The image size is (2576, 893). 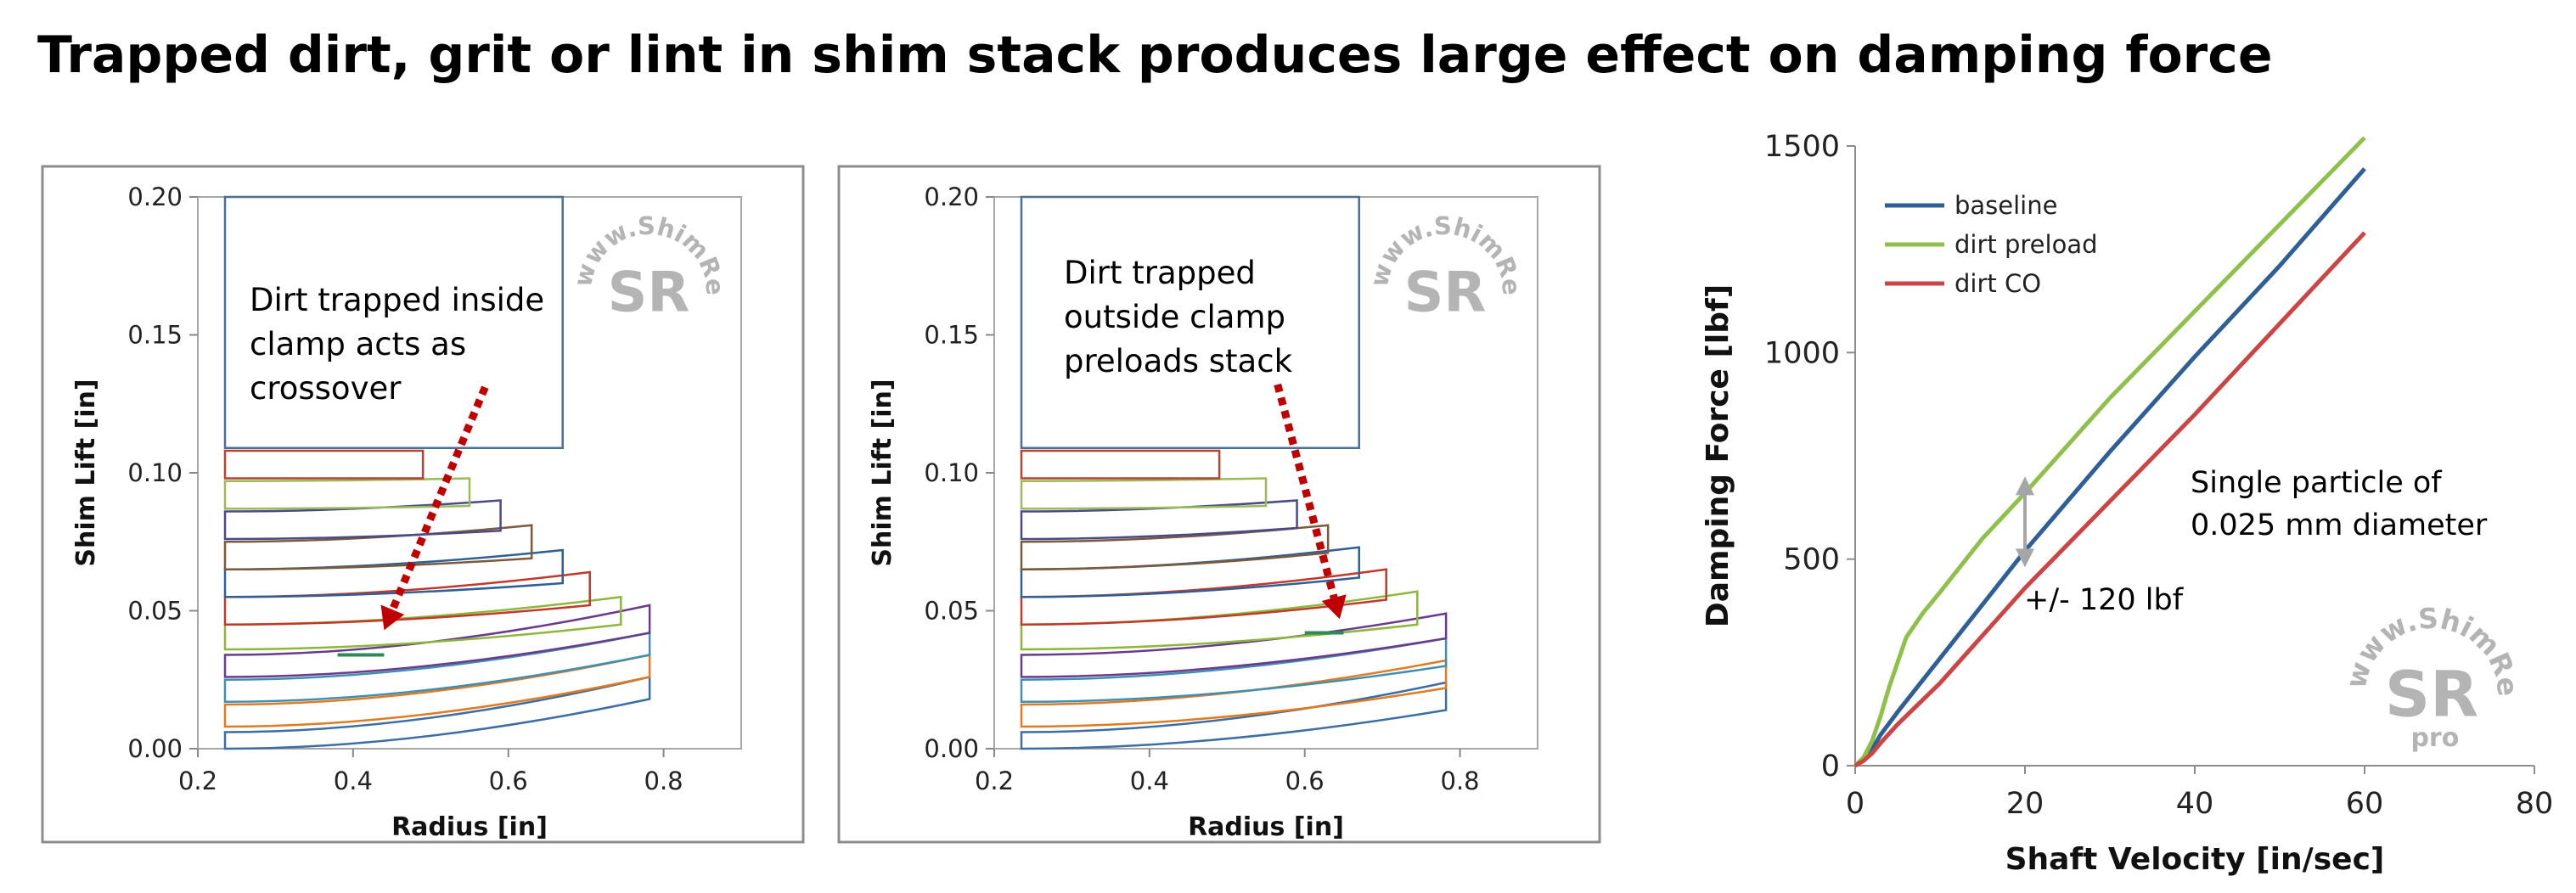 I want to click on annotation-text: preloads stack, so click(x=1178, y=361).